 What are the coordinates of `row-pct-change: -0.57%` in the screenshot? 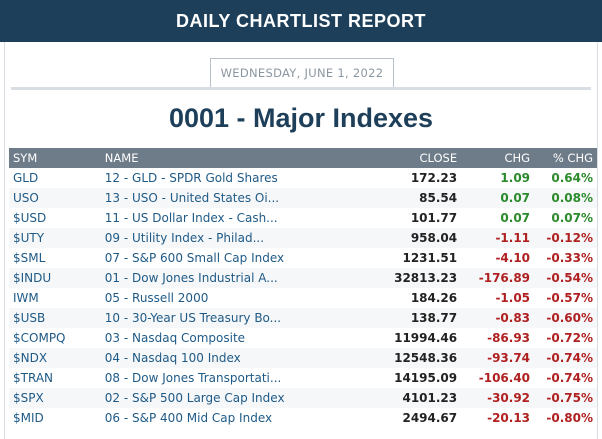 It's located at (569, 298).